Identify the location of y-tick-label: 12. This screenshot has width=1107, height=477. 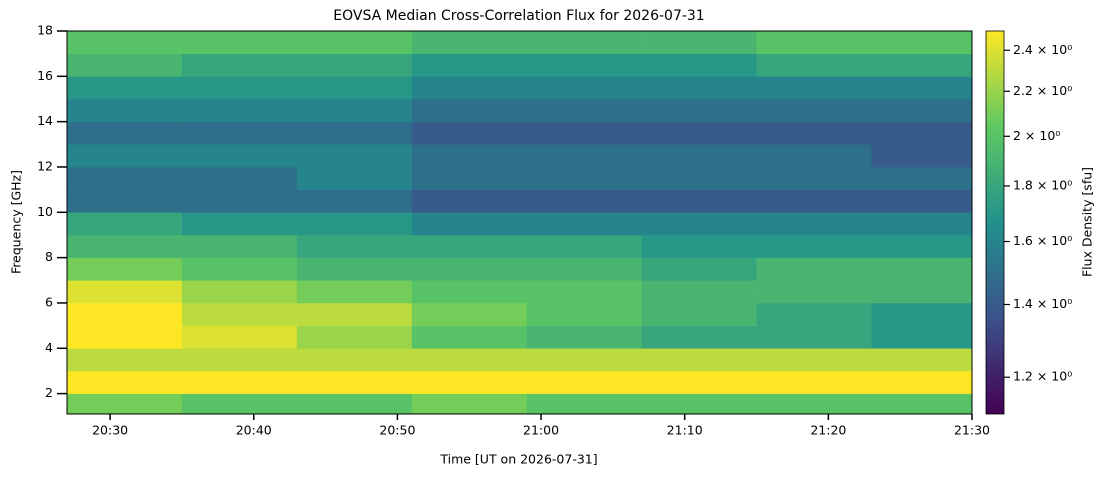
(45, 165).